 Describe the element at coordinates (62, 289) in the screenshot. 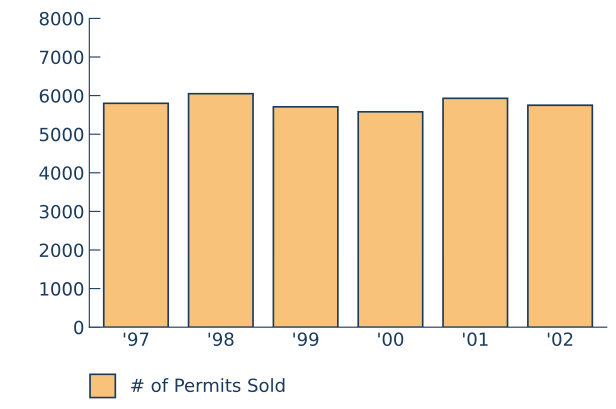

I see `y-tick-label: 1000` at that location.